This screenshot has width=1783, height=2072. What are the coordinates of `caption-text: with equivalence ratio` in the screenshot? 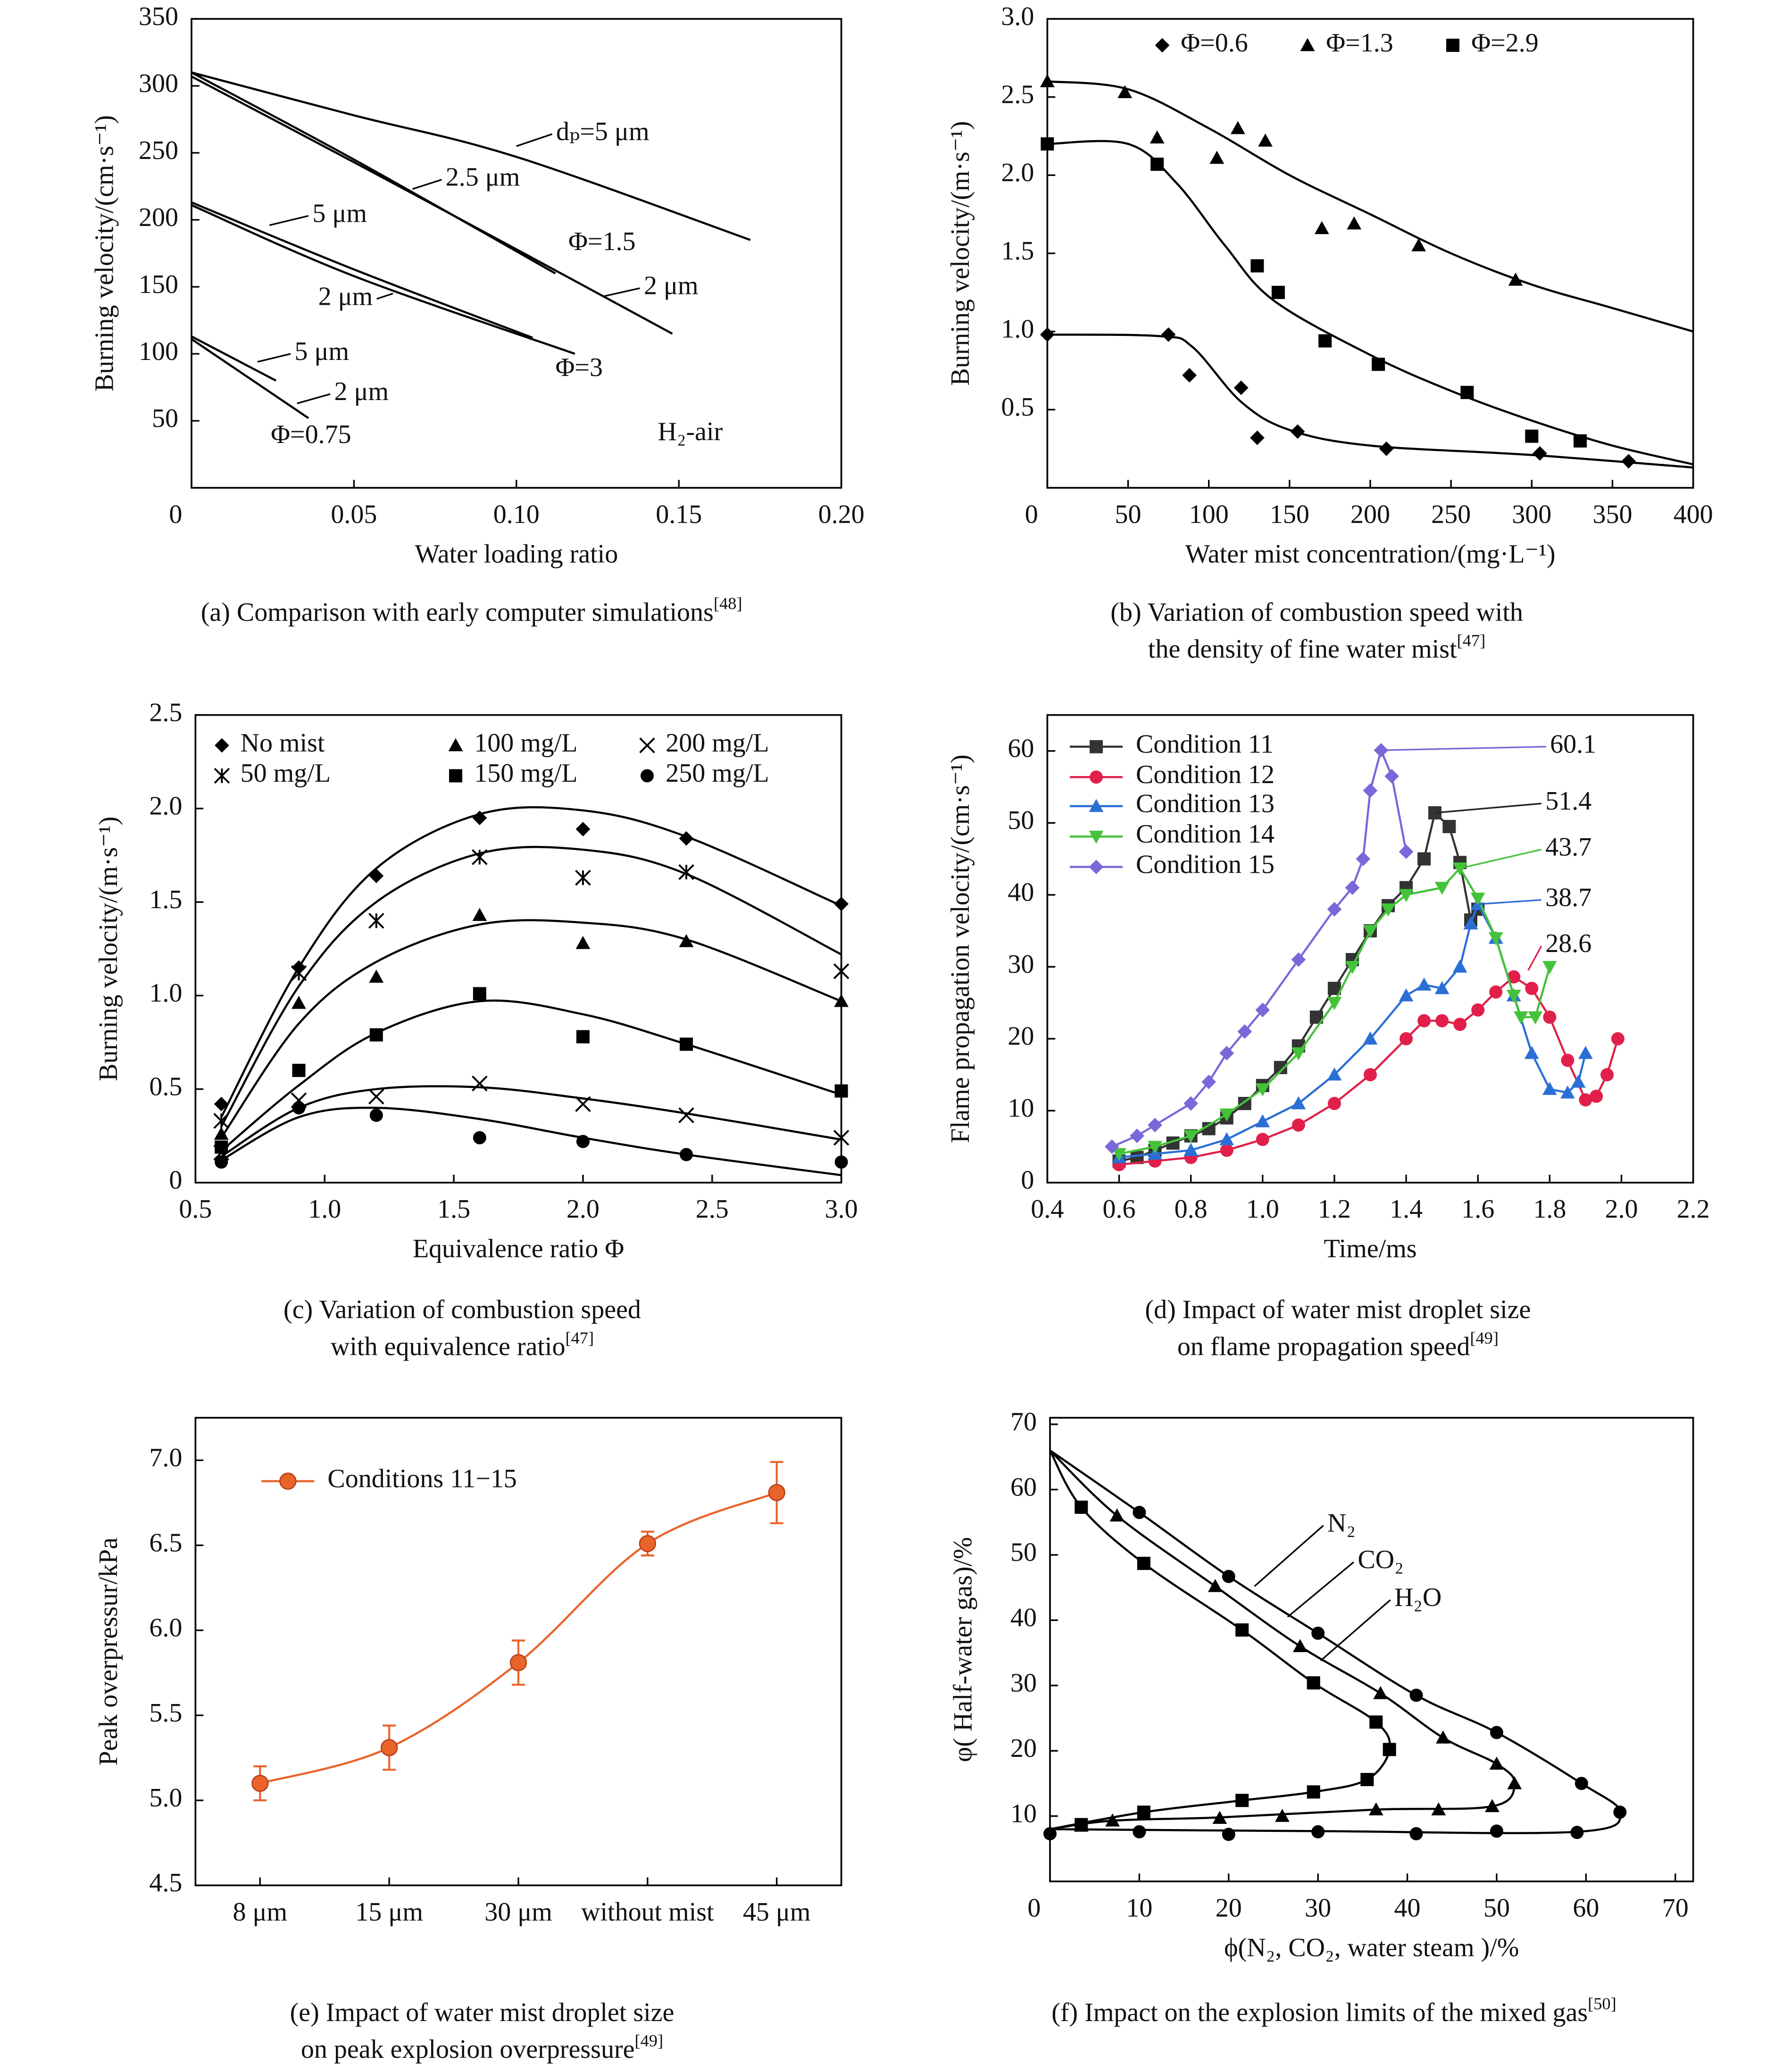 It's located at (448, 1346).